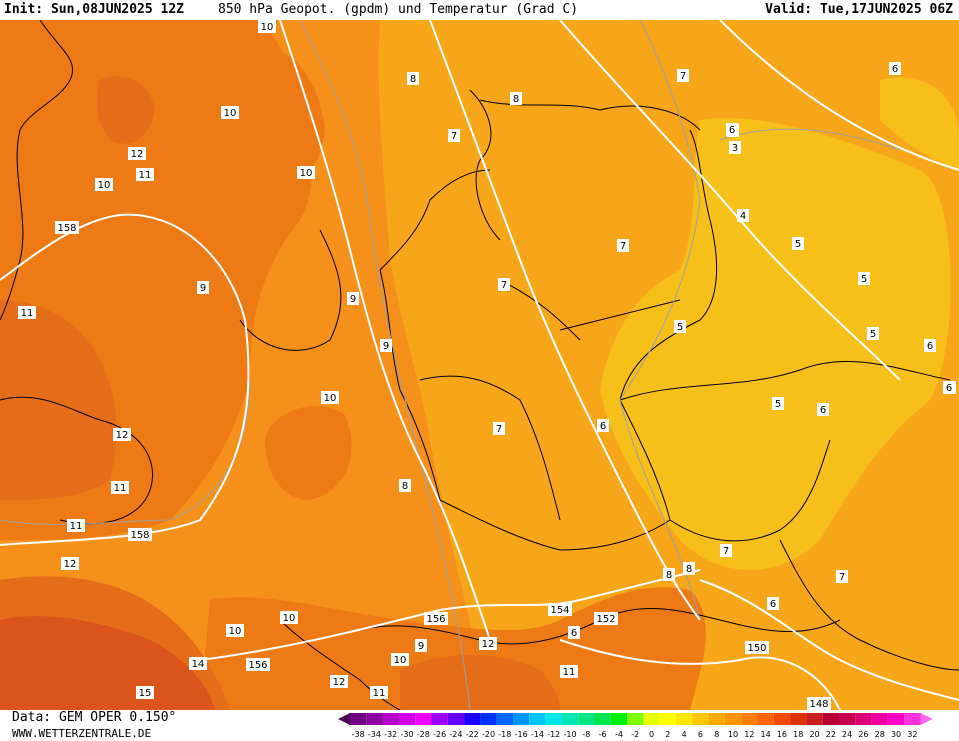  What do you see at coordinates (619, 734) in the screenshot?
I see `legend-label: -4` at bounding box center [619, 734].